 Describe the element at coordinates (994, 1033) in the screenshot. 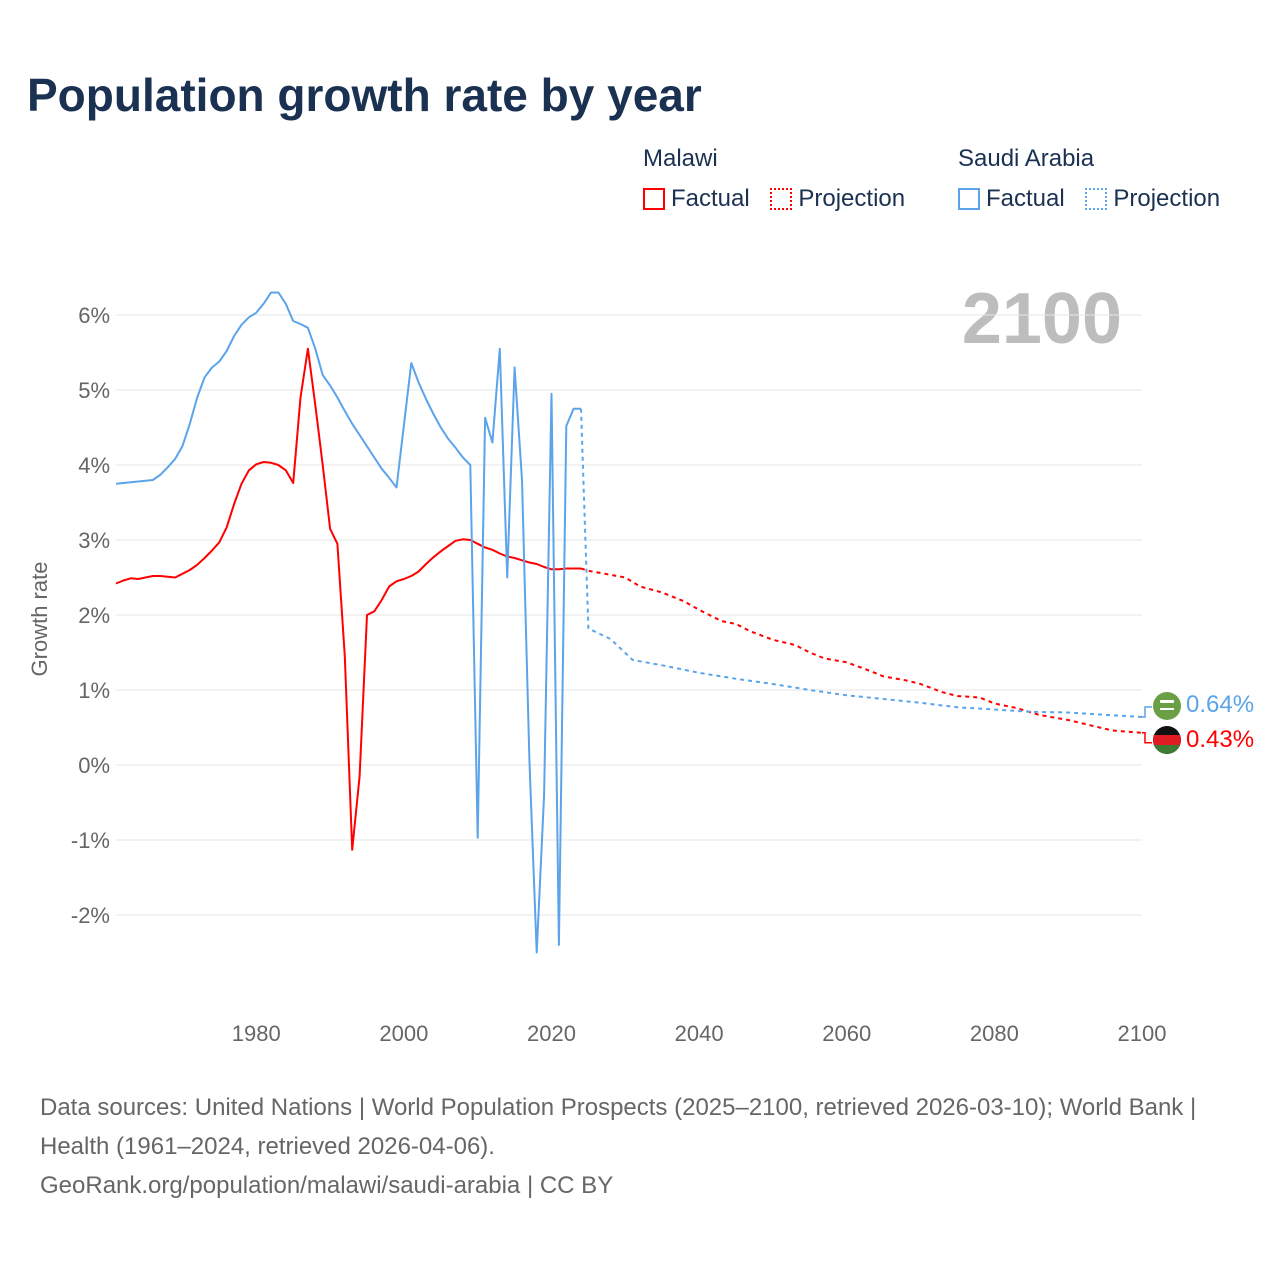

I see `x-tick-label: 2080` at that location.